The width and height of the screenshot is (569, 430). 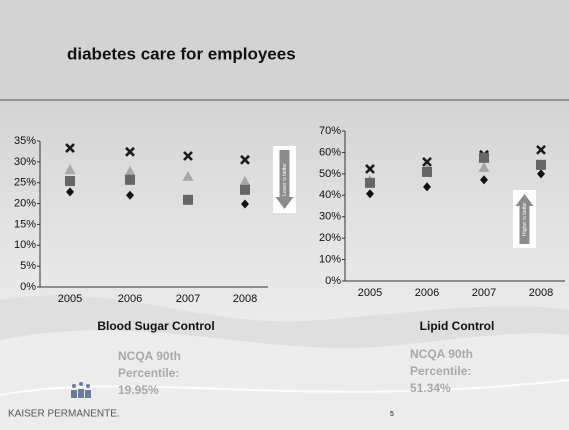 What do you see at coordinates (181, 53) in the screenshot?
I see `slide-title: diabetes care for employees` at bounding box center [181, 53].